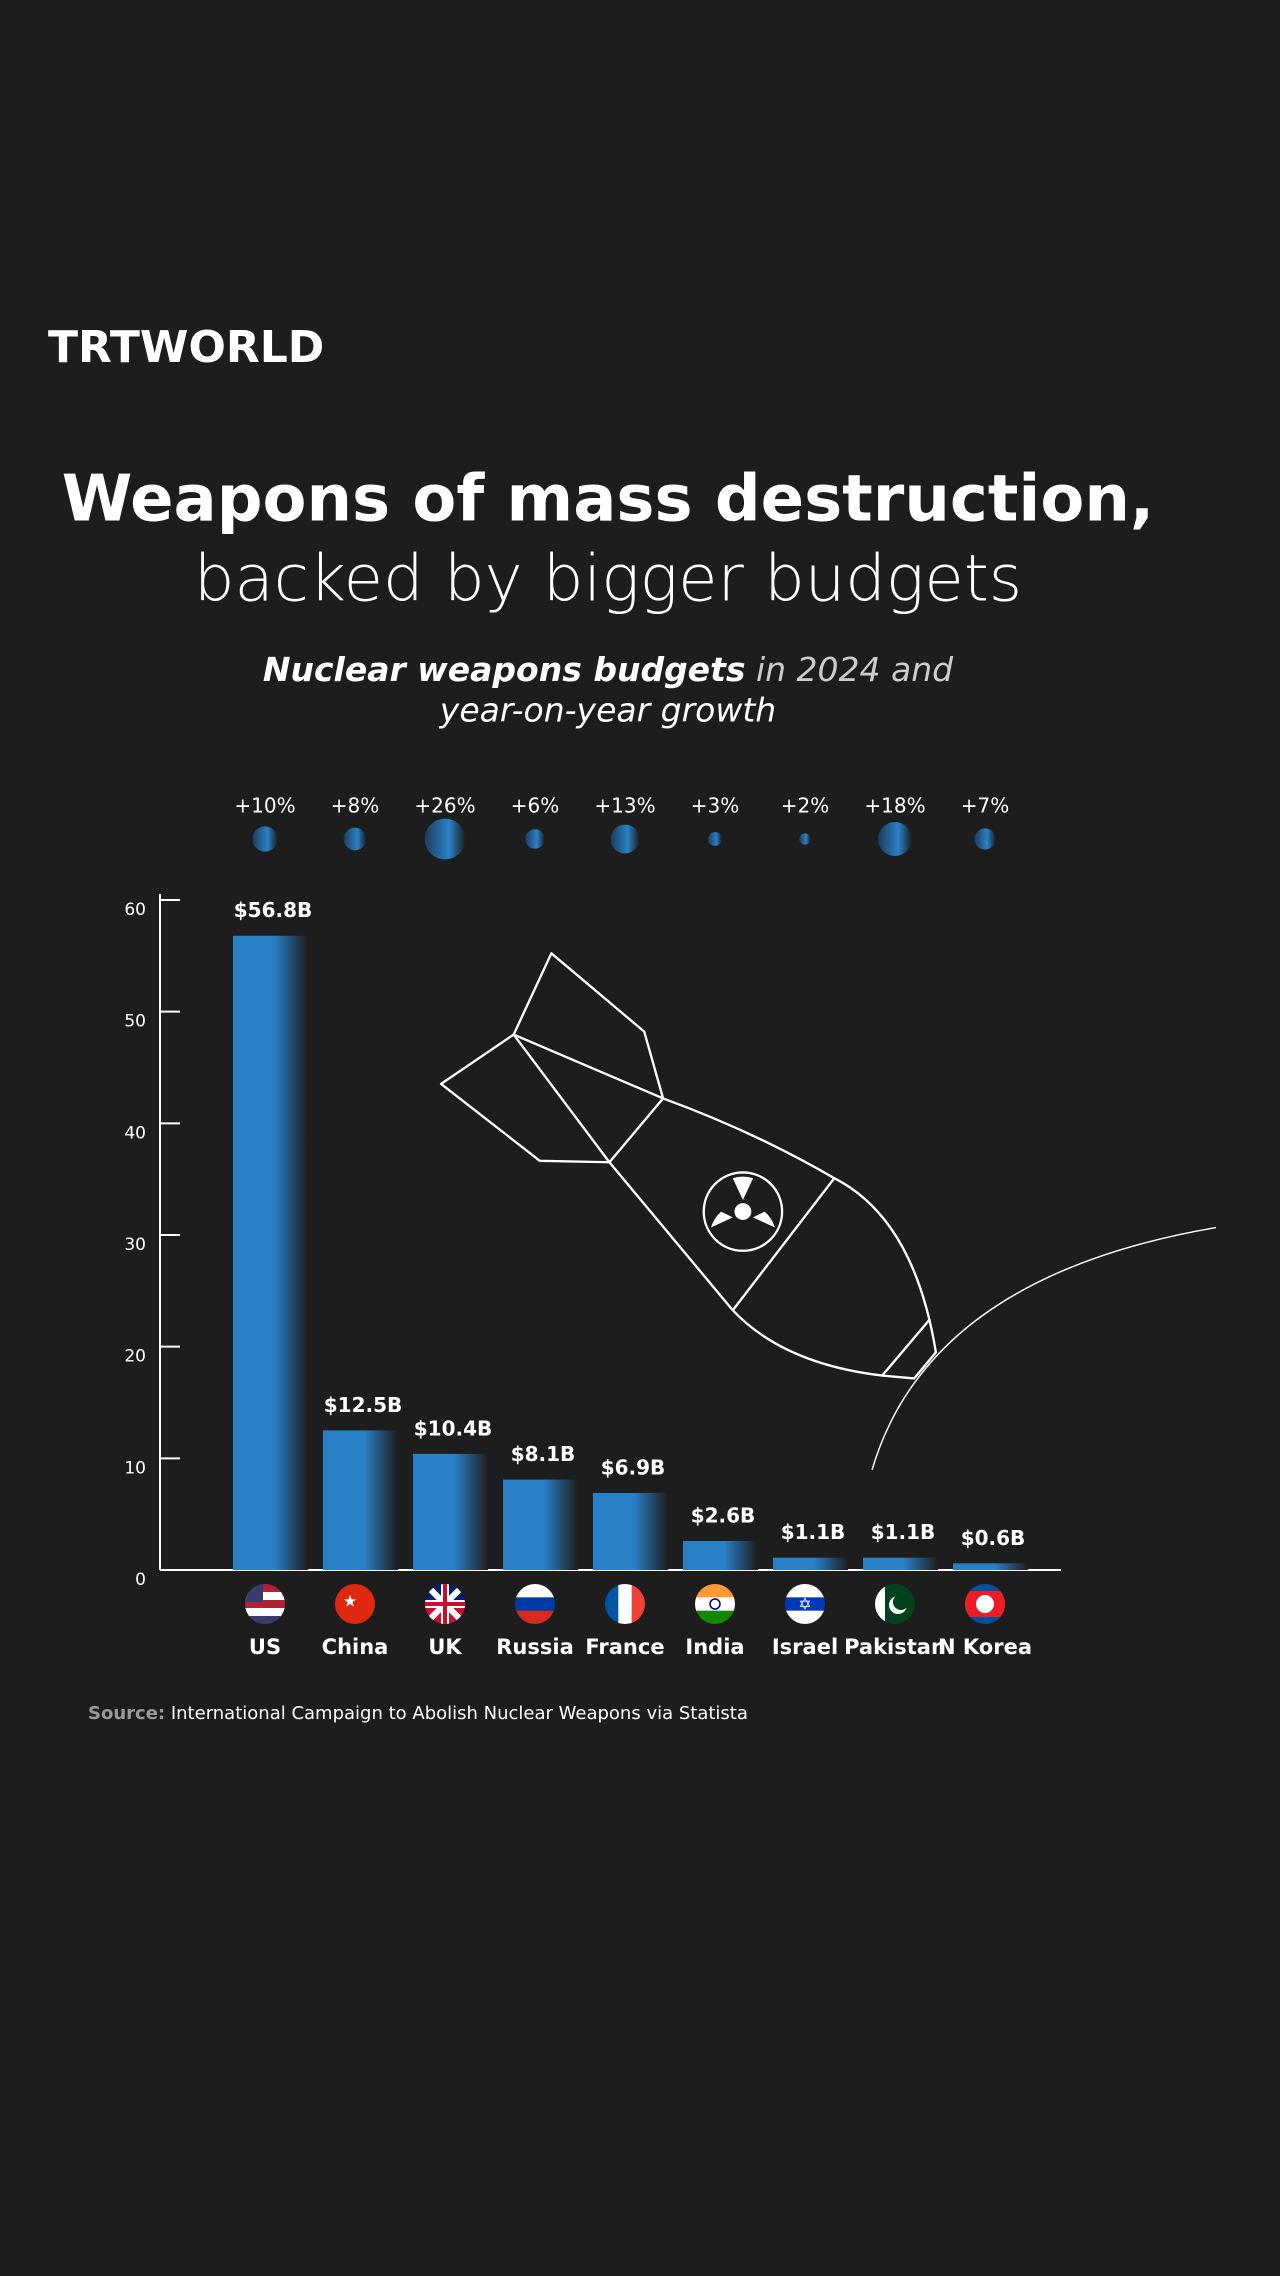 This screenshot has width=1280, height=2276. What do you see at coordinates (607, 710) in the screenshot?
I see `chart-subtitle: year-on-year growth` at bounding box center [607, 710].